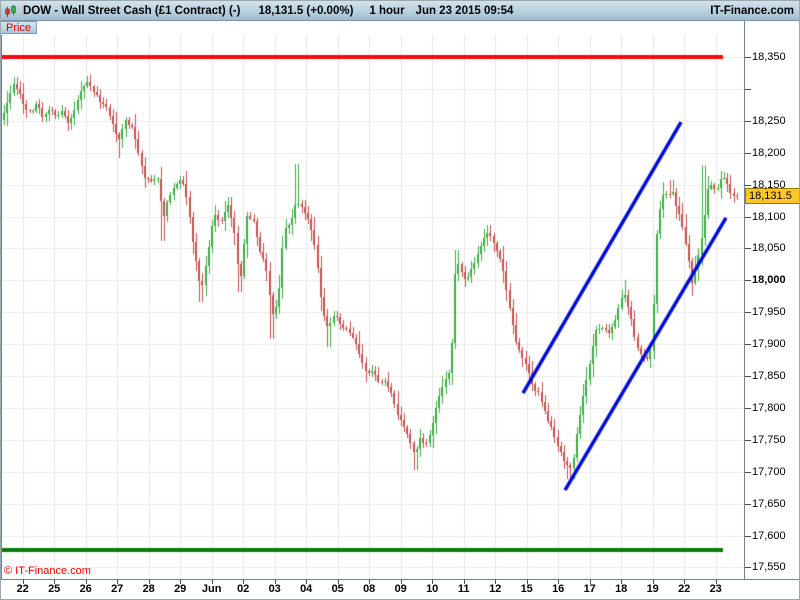 This screenshot has width=800, height=600. What do you see at coordinates (337, 589) in the screenshot?
I see `time-axis-label: 05` at bounding box center [337, 589].